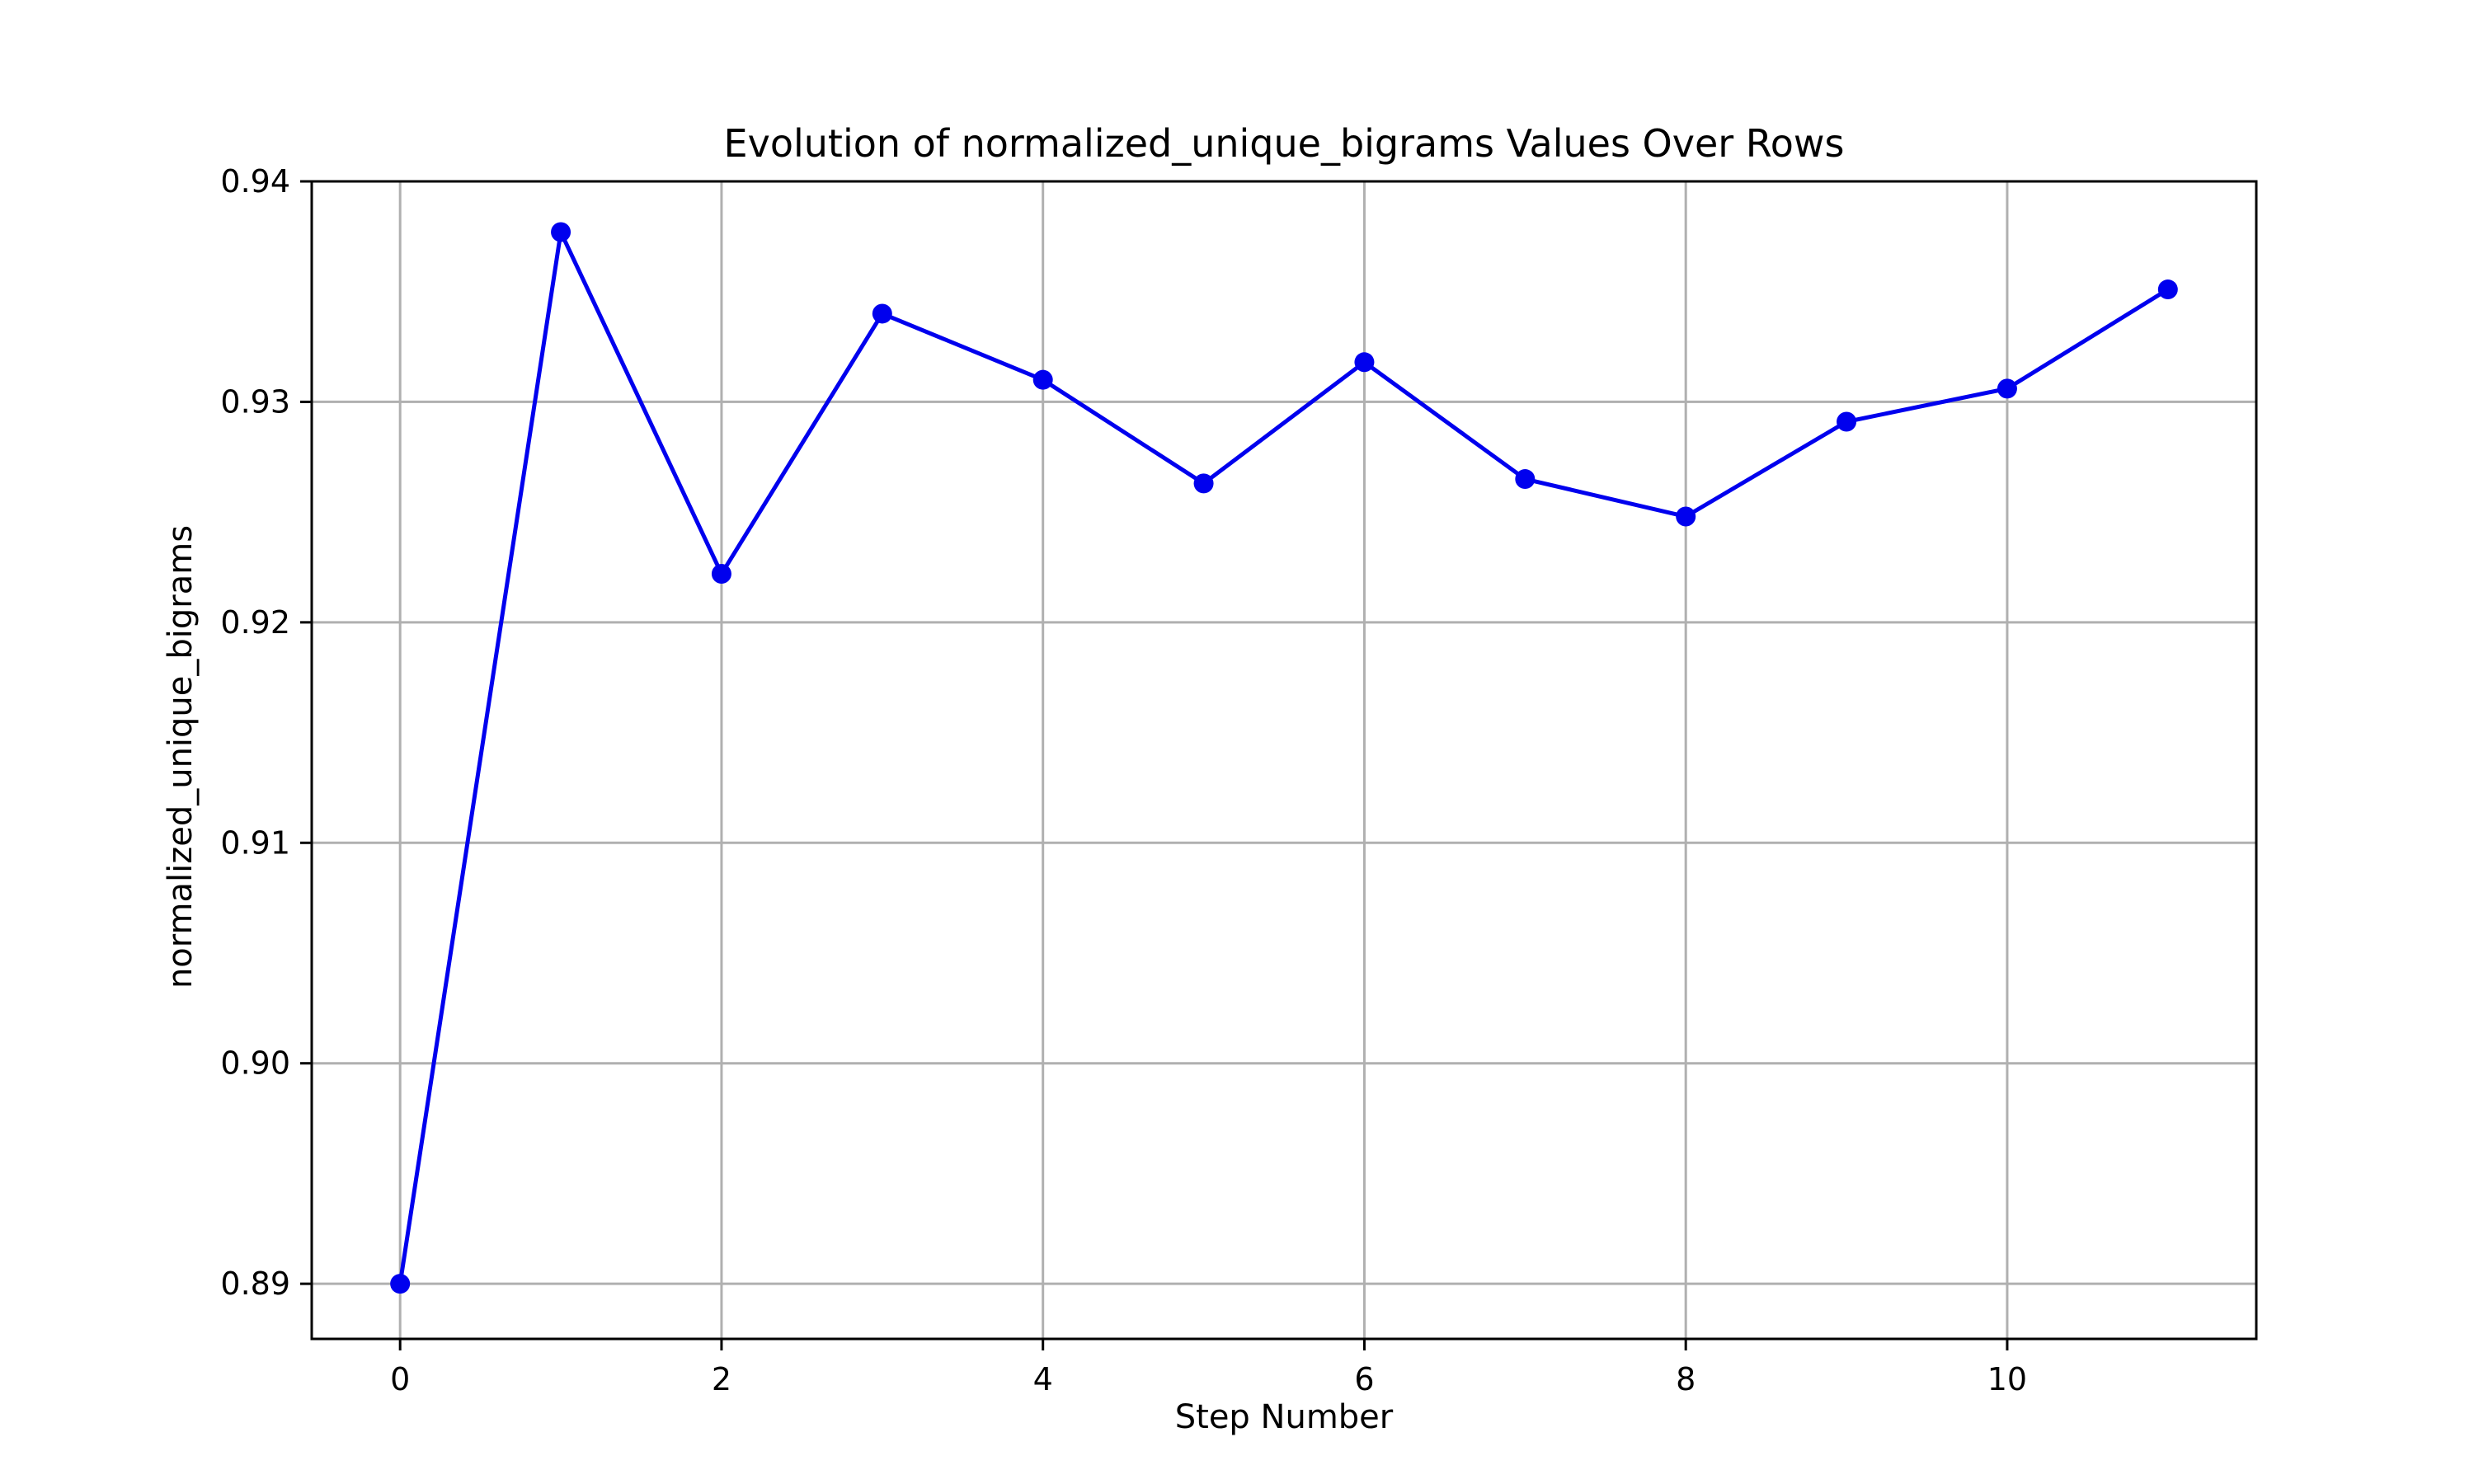 Image resolution: width=2474 pixels, height=1484 pixels. What do you see at coordinates (1043, 1379) in the screenshot?
I see `x-tick-label: 4` at bounding box center [1043, 1379].